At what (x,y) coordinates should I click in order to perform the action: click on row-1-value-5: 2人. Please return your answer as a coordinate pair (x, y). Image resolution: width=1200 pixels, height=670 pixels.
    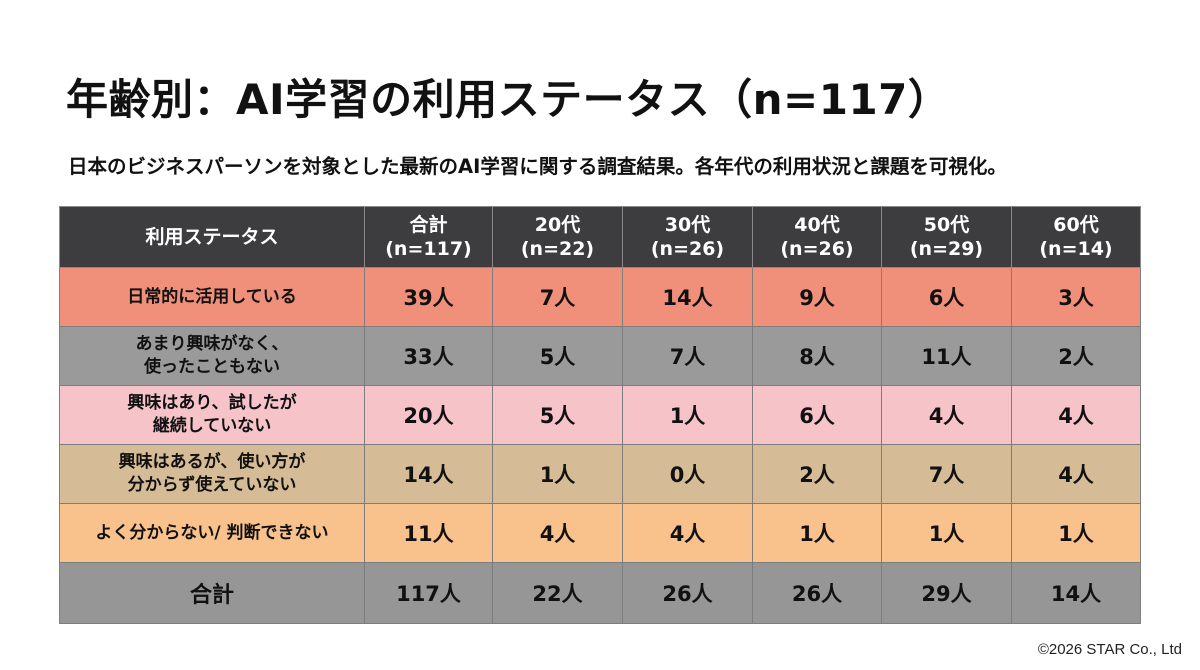
    Looking at the image, I should click on (1076, 356).